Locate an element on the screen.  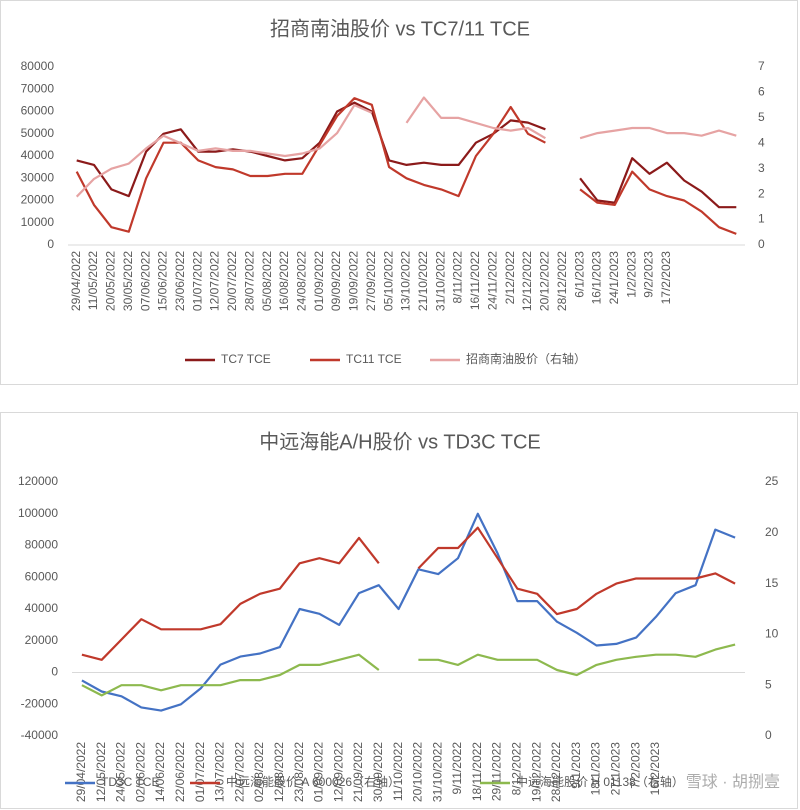
y-tick-label: -40000 is located at coordinates (40, 735).